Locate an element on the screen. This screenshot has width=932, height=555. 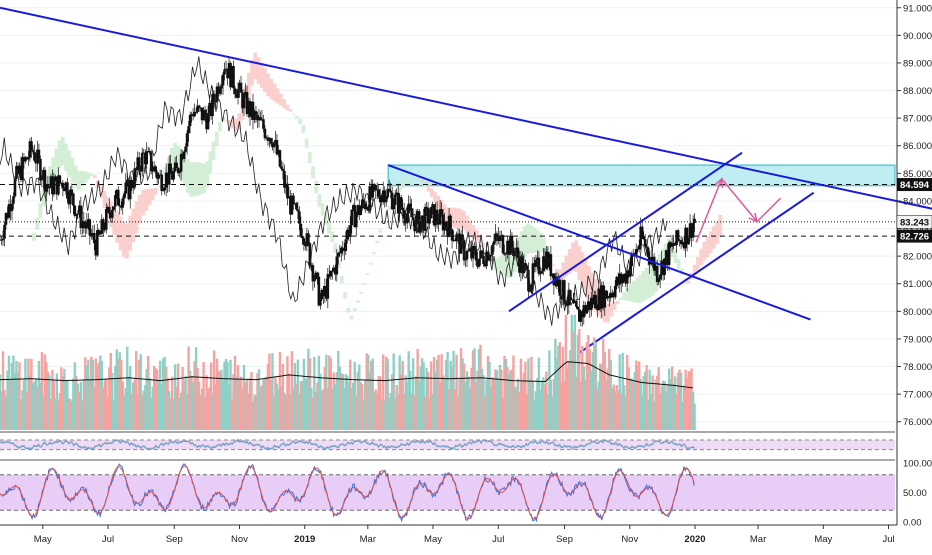
time-tick-label: Mar is located at coordinates (368, 539).